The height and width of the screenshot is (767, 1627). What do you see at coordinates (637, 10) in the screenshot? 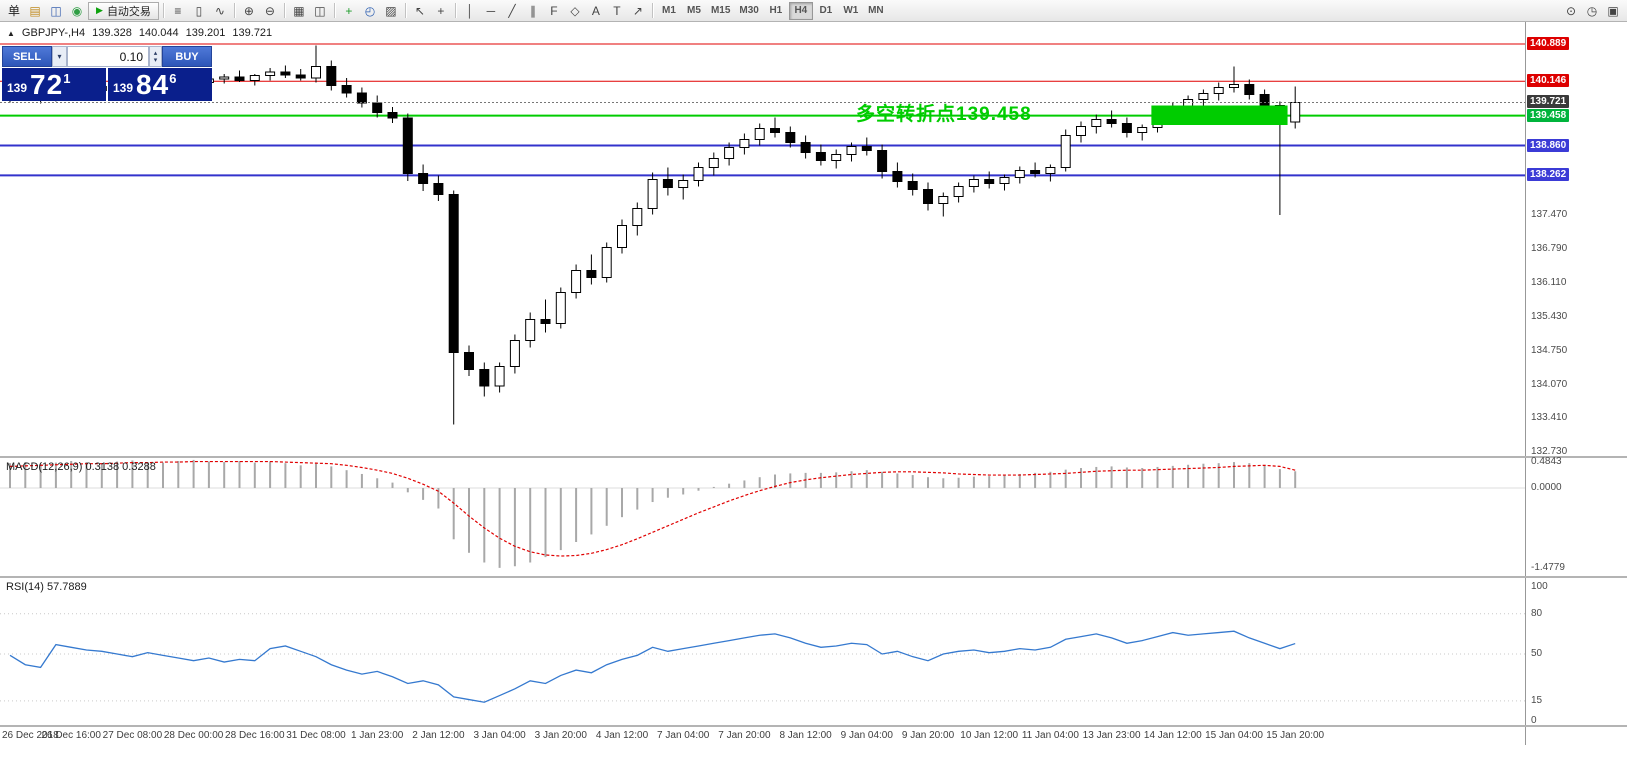
I see `arrows-icon: ↗` at bounding box center [637, 10].